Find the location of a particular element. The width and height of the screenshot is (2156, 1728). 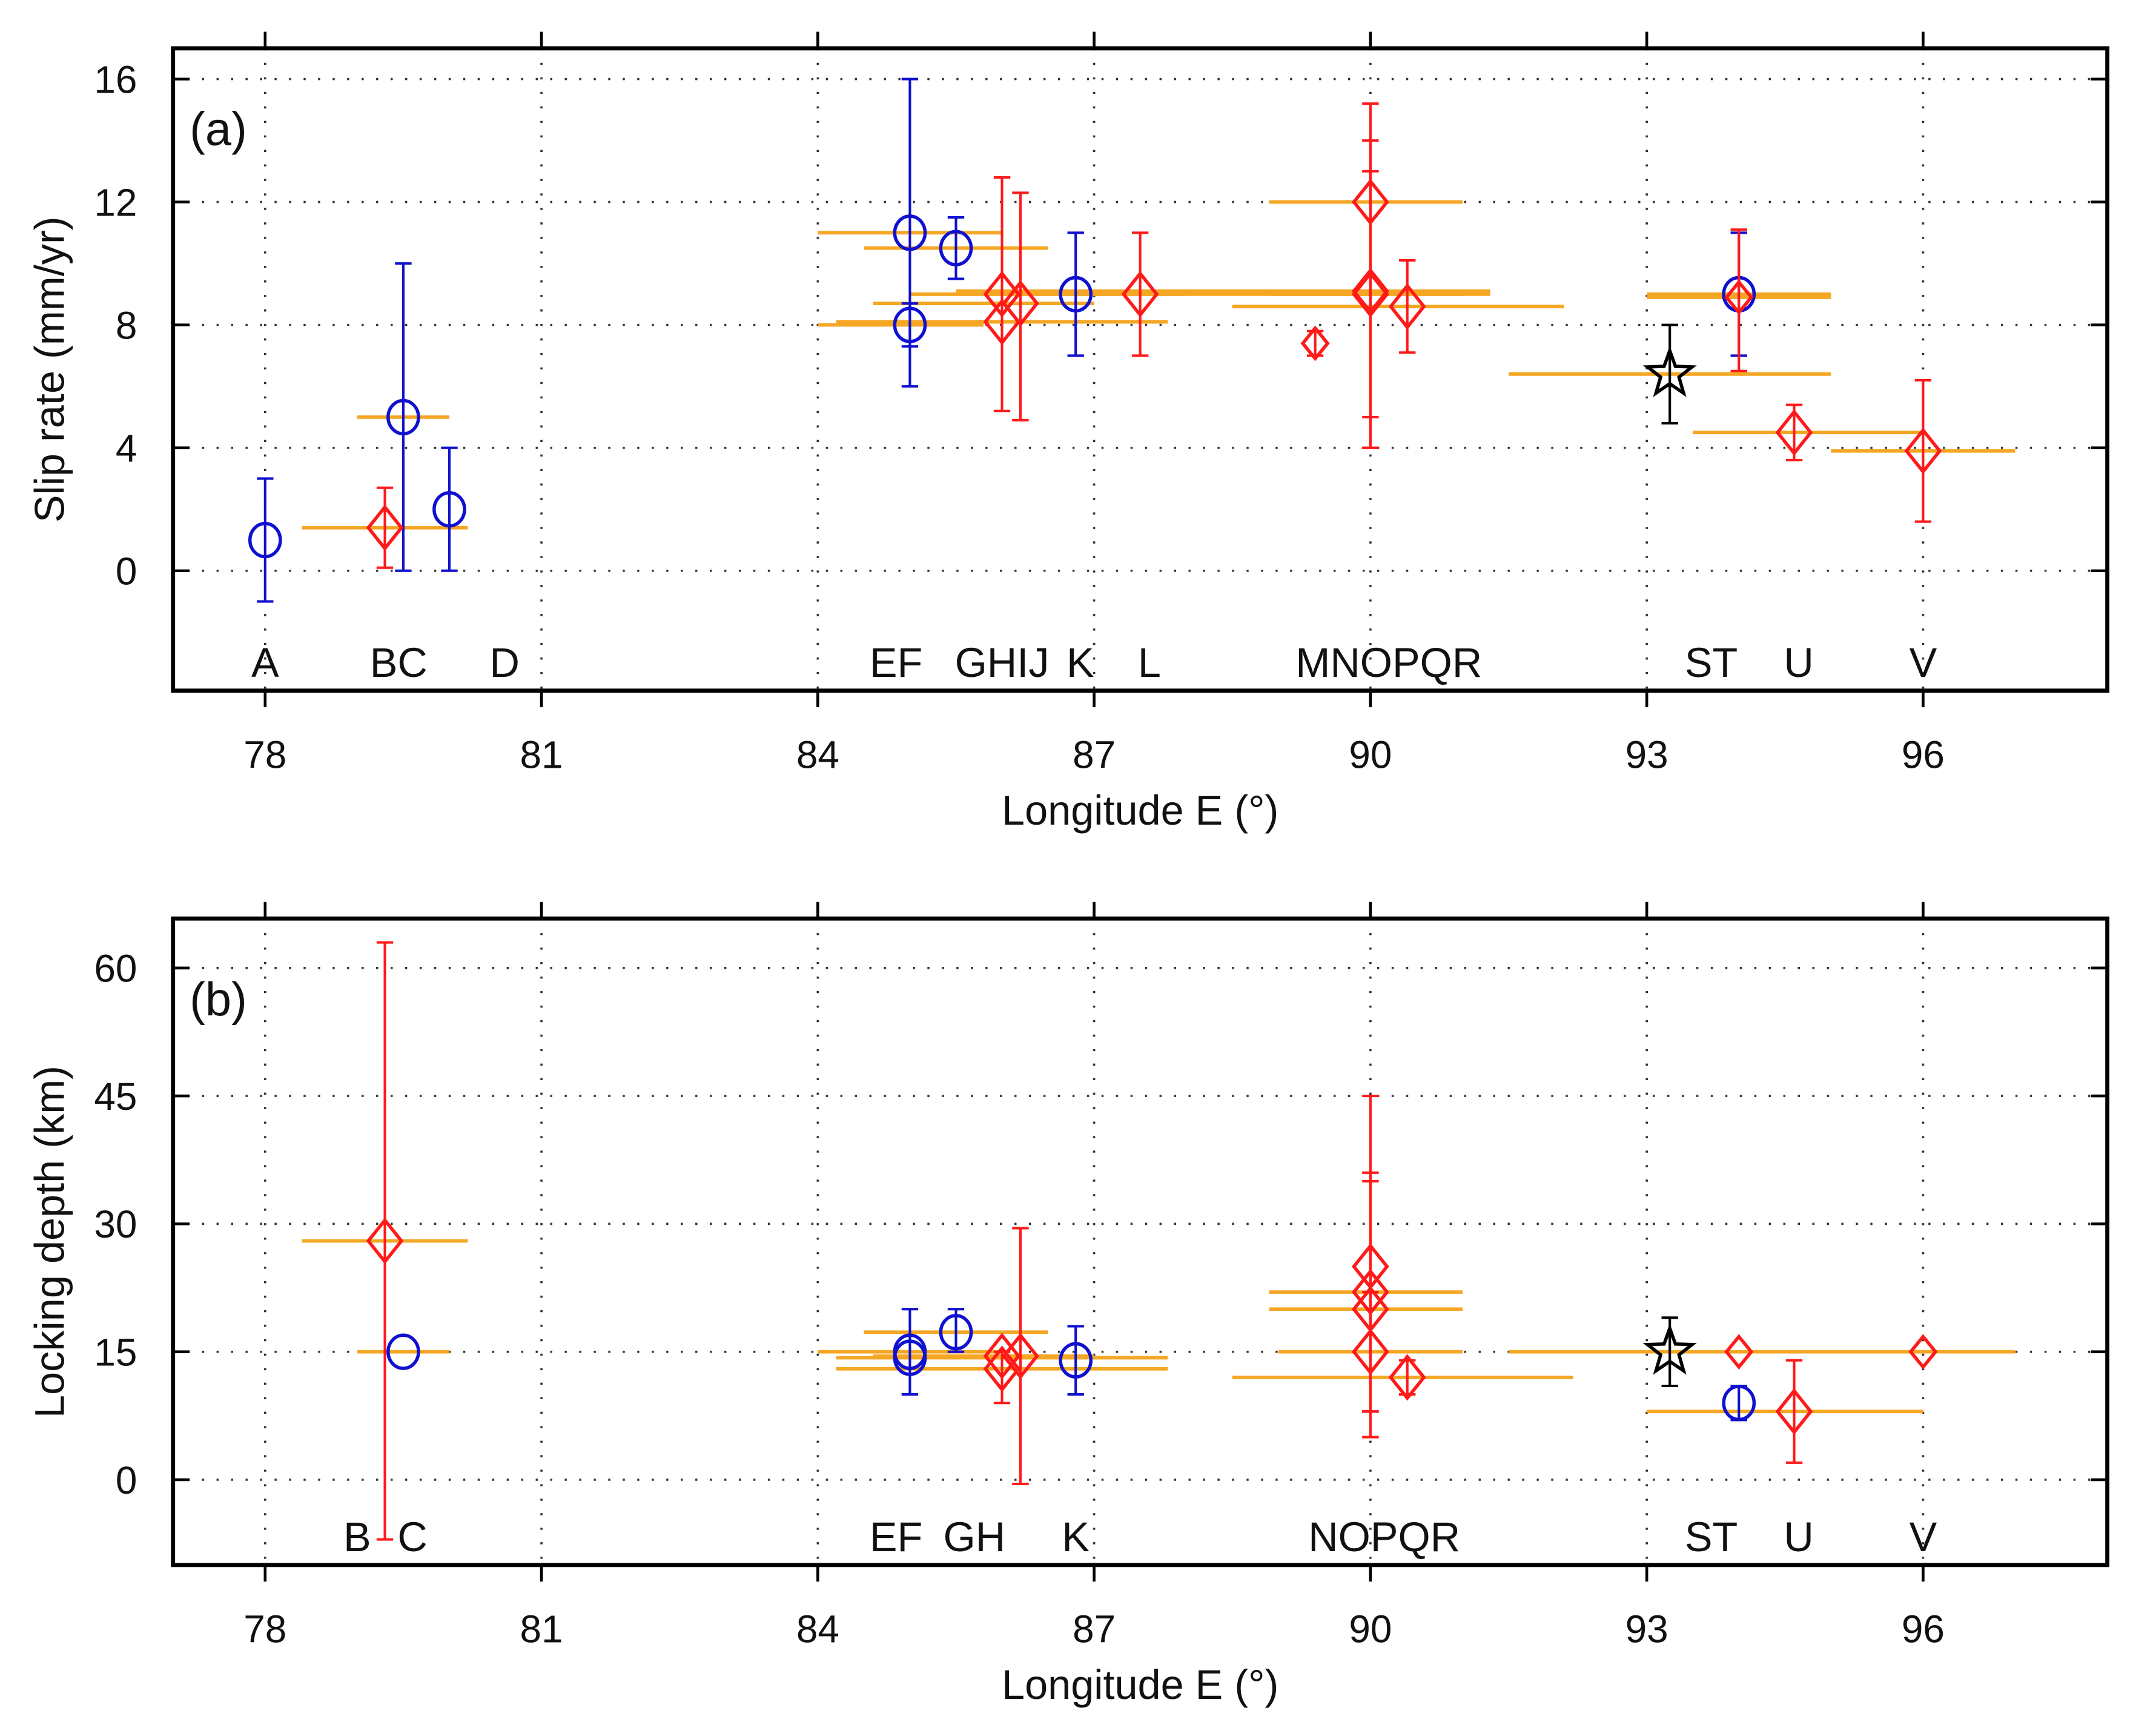

site-label: L is located at coordinates (1149, 662).